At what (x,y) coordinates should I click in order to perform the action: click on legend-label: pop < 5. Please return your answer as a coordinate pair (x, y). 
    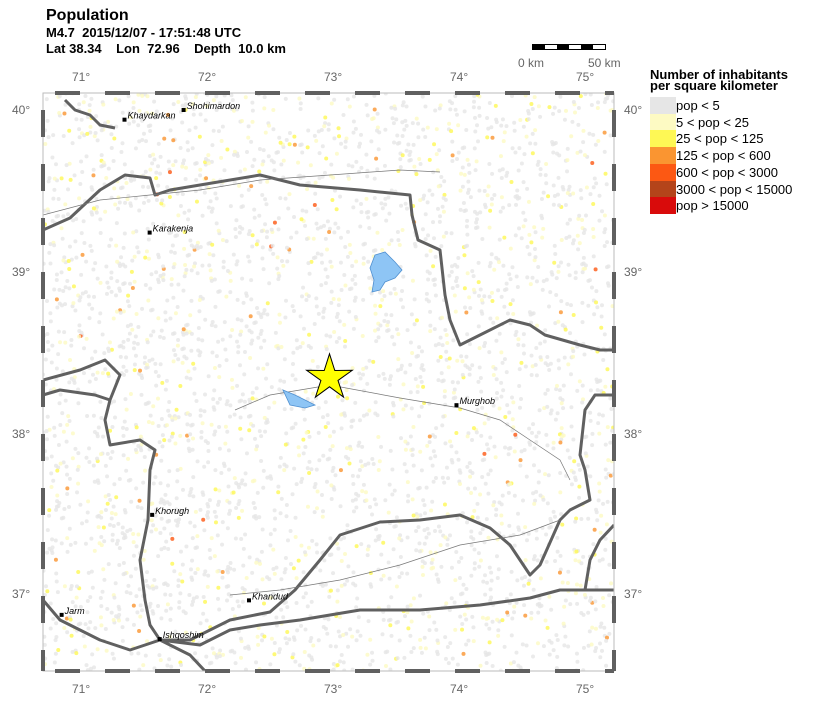
    Looking at the image, I should click on (698, 105).